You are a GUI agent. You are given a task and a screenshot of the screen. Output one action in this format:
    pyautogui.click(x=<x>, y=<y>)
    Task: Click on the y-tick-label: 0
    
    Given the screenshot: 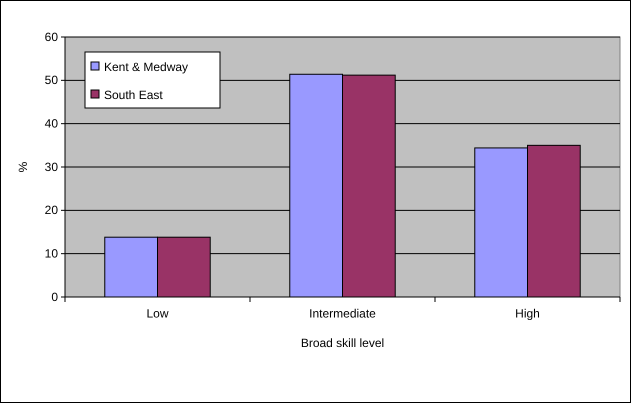 What is the action you would take?
    pyautogui.click(x=54, y=297)
    